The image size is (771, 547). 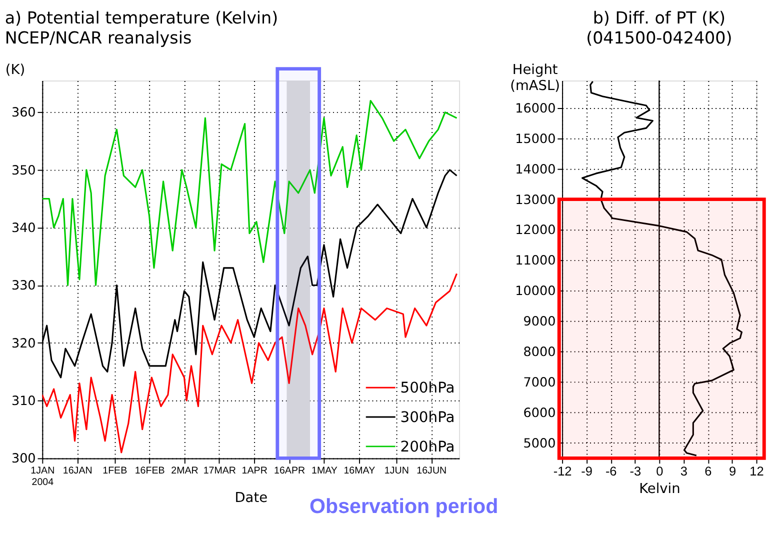 I want to click on y-tick-label: 310, so click(x=23, y=401).